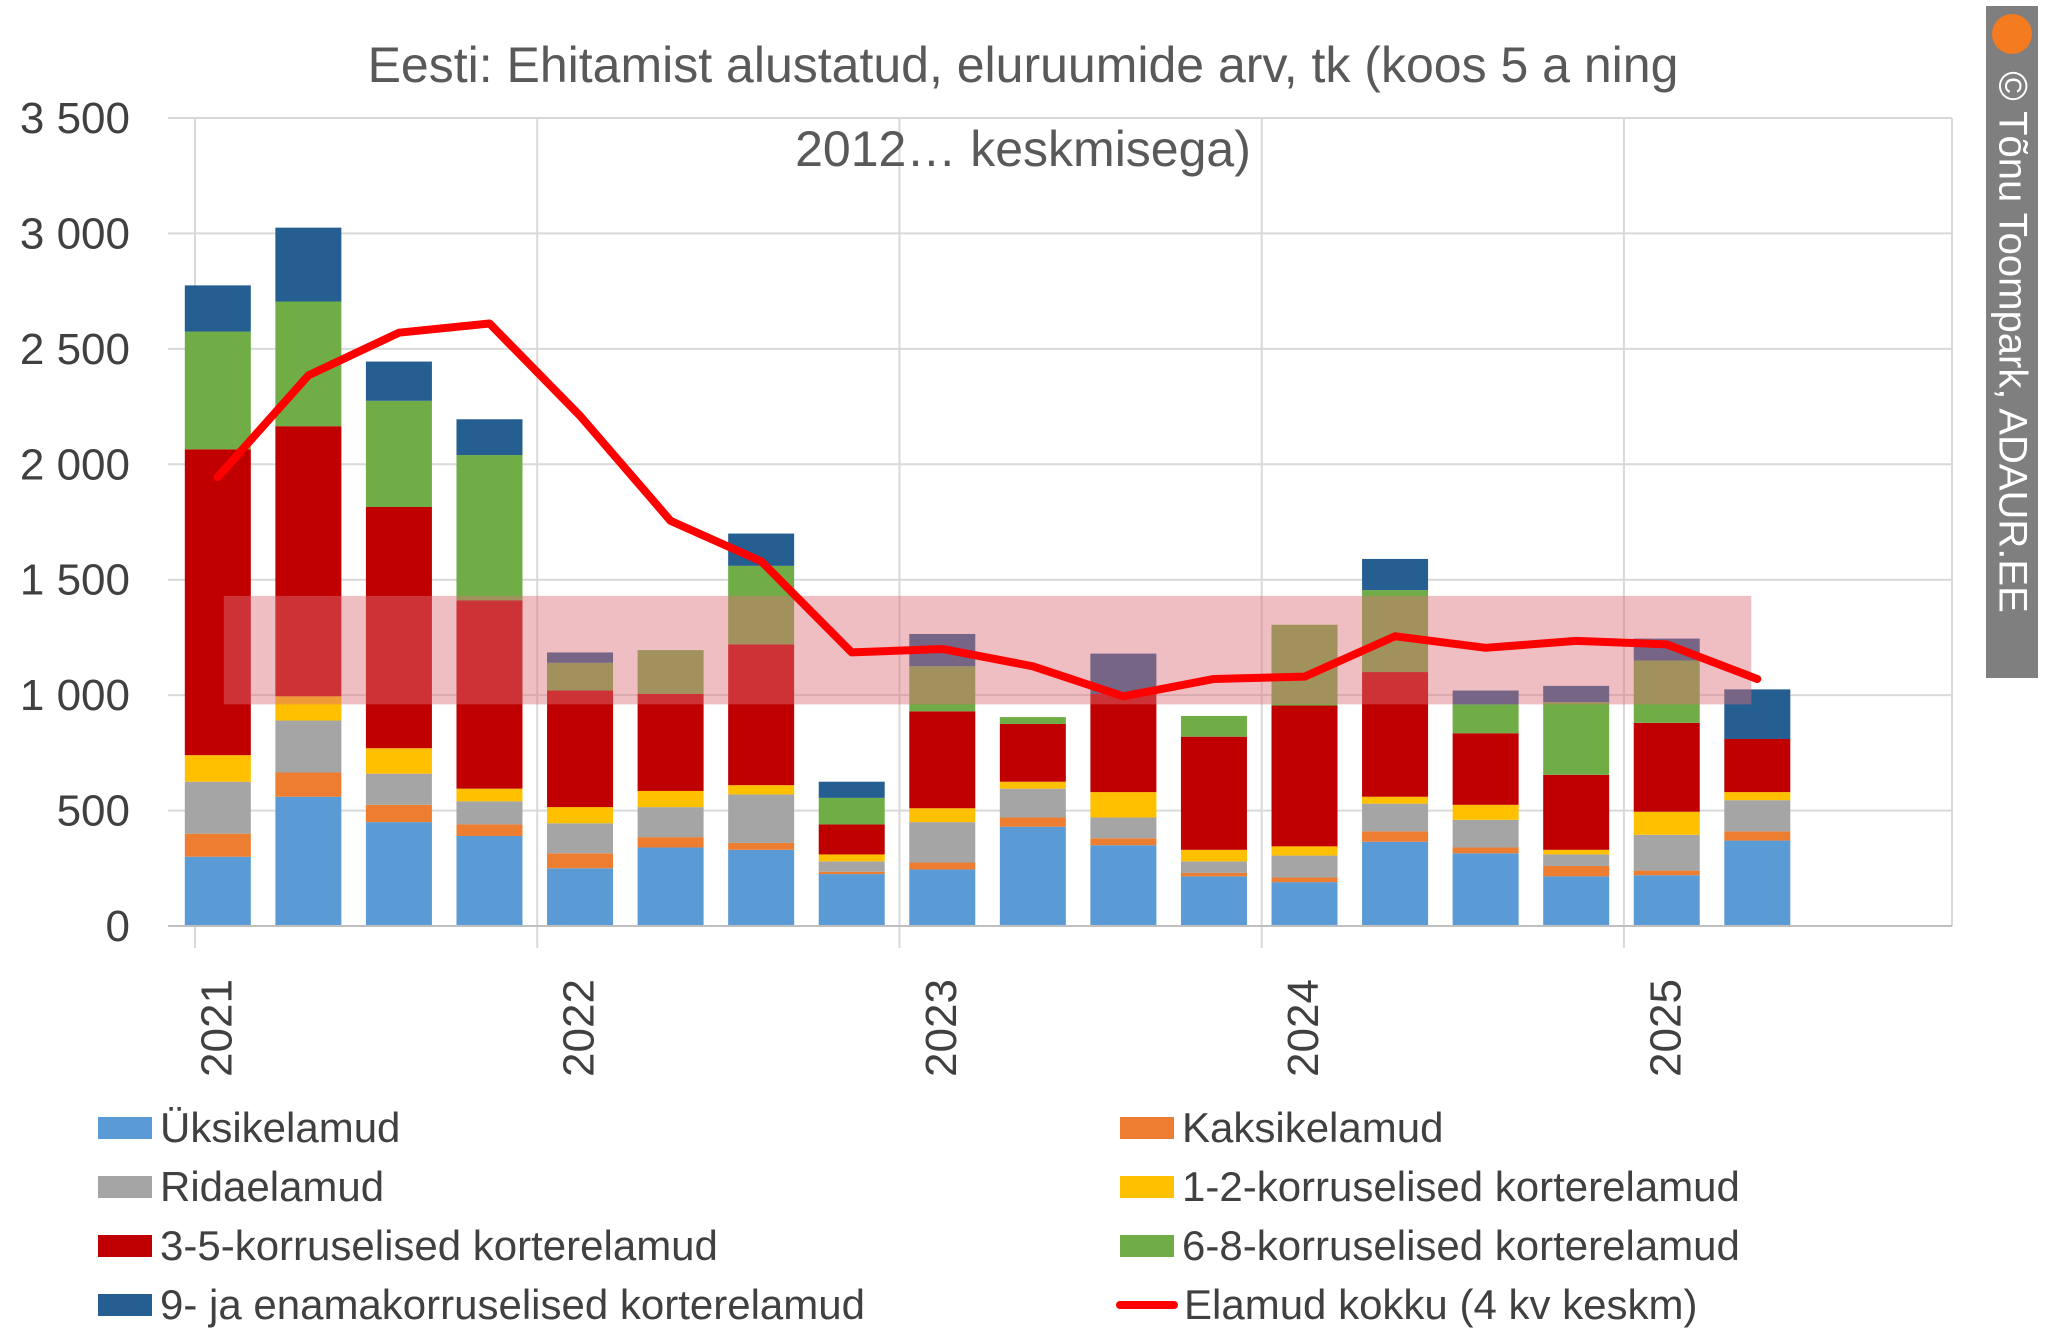  I want to click on legend-label: 3-5-korruselised korterelamud, so click(439, 1245).